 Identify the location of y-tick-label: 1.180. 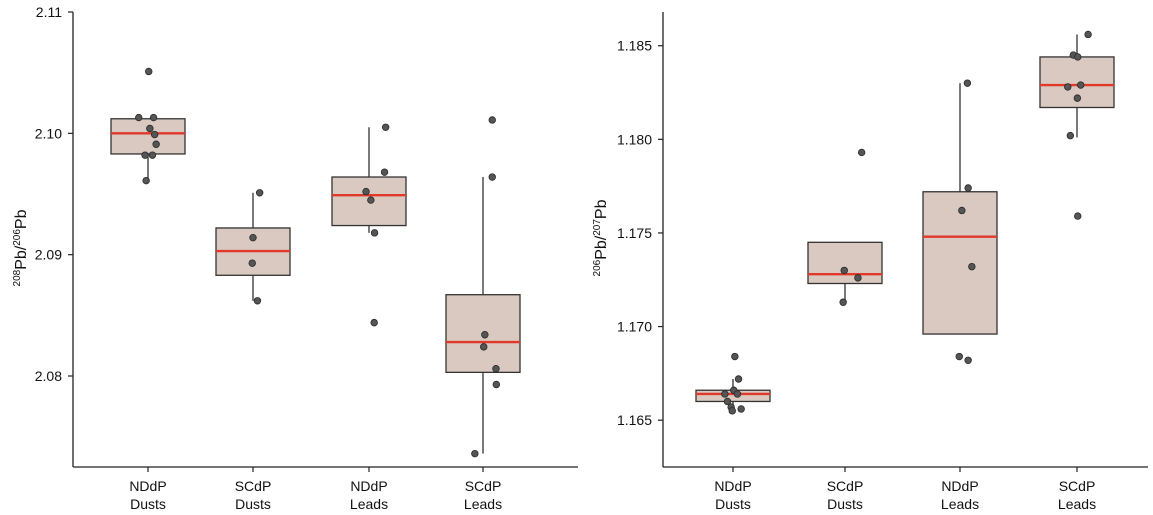
(634, 139).